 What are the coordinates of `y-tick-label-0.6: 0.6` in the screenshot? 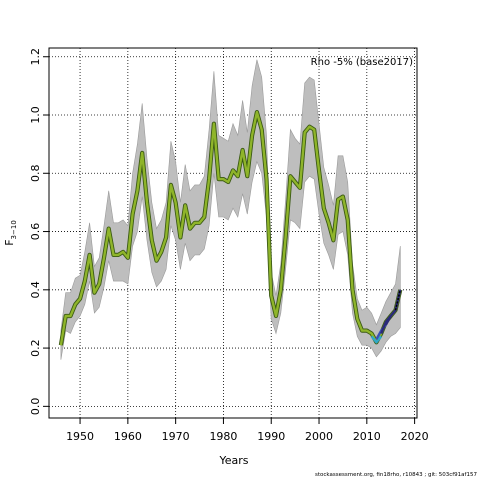 It's located at (35, 232).